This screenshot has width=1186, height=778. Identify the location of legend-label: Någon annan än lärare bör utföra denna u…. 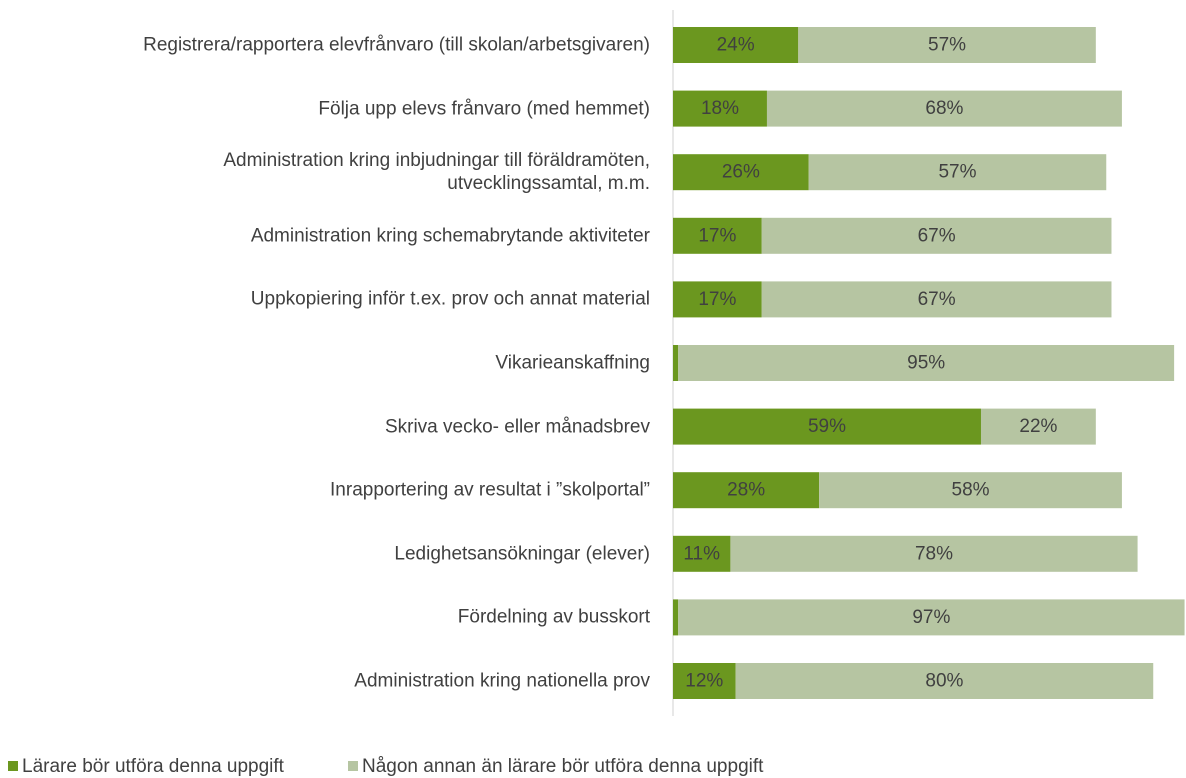
(563, 766).